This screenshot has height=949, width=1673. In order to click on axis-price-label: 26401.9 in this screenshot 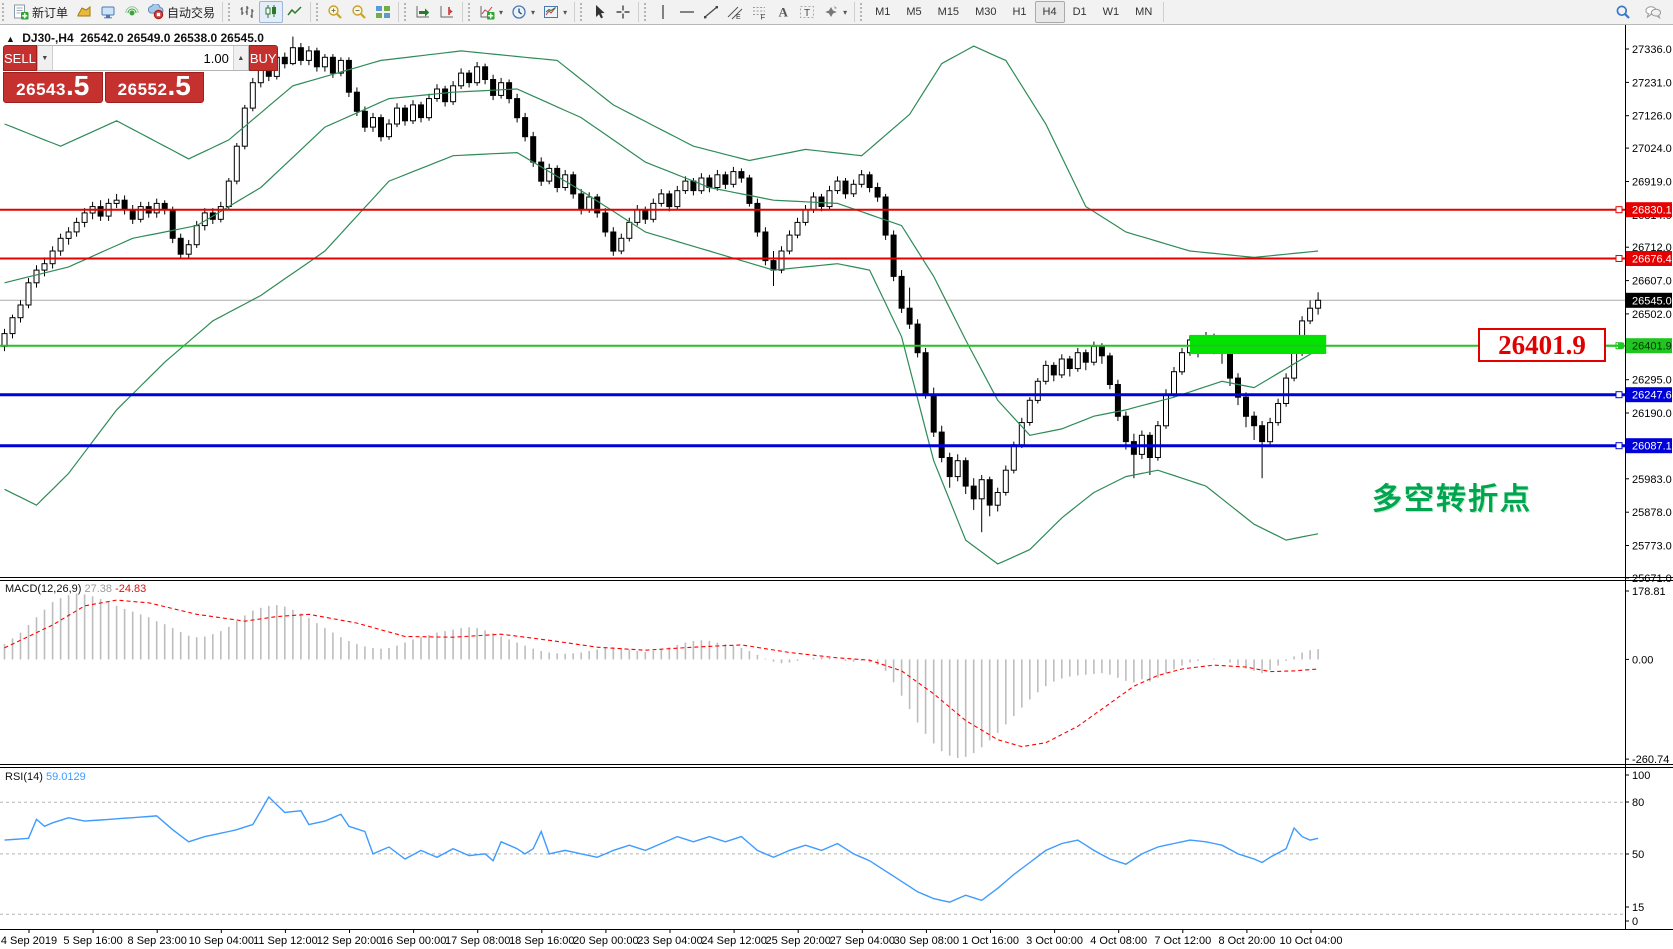, I will do `click(1649, 346)`.